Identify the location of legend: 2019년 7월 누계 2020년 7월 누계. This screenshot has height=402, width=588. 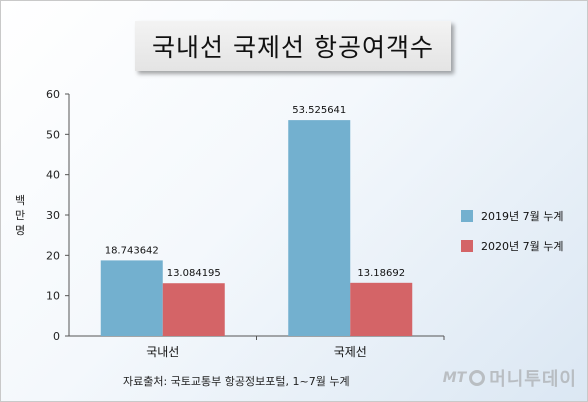
(512, 238).